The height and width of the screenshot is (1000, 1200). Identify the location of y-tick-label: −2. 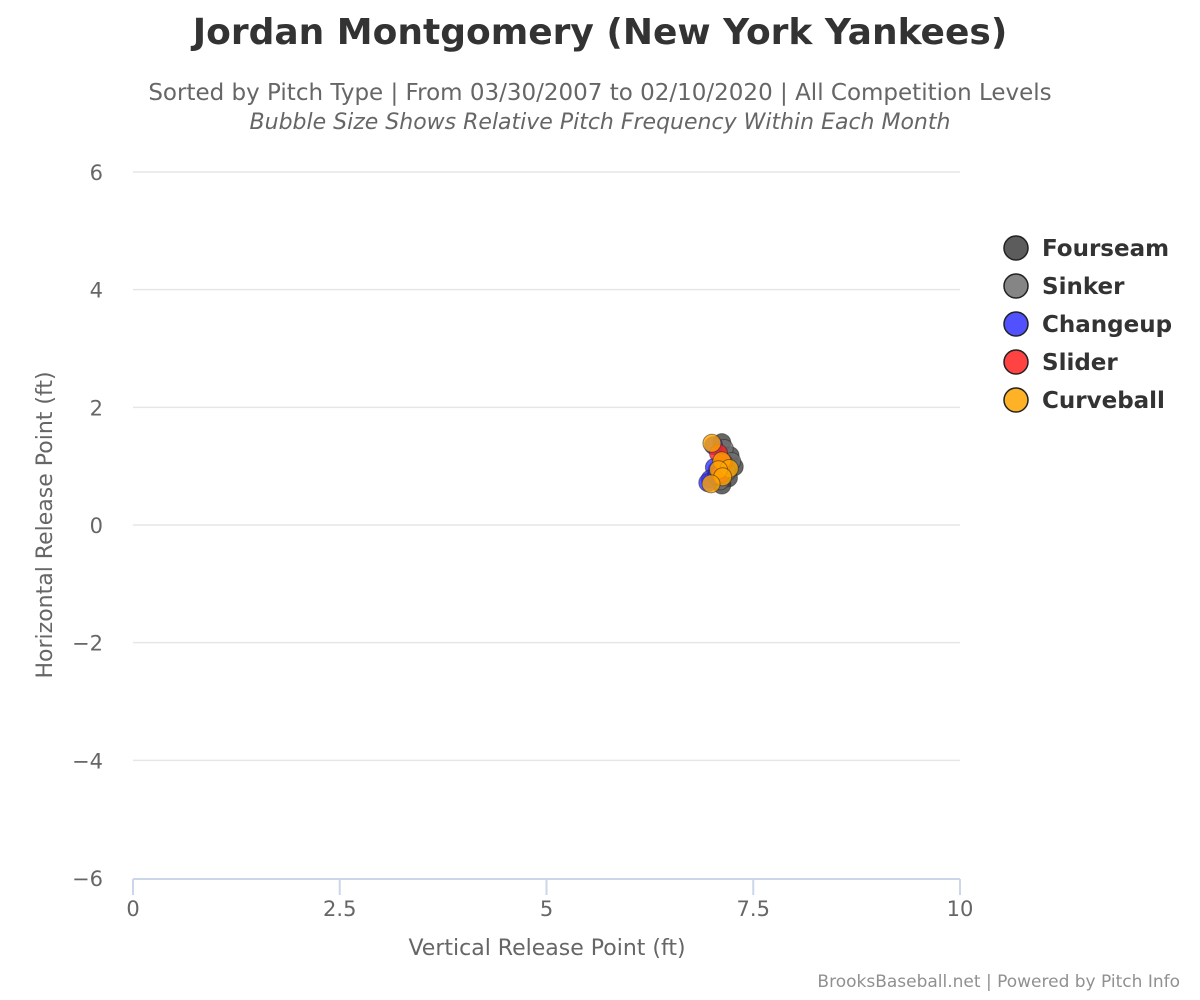
(87, 644).